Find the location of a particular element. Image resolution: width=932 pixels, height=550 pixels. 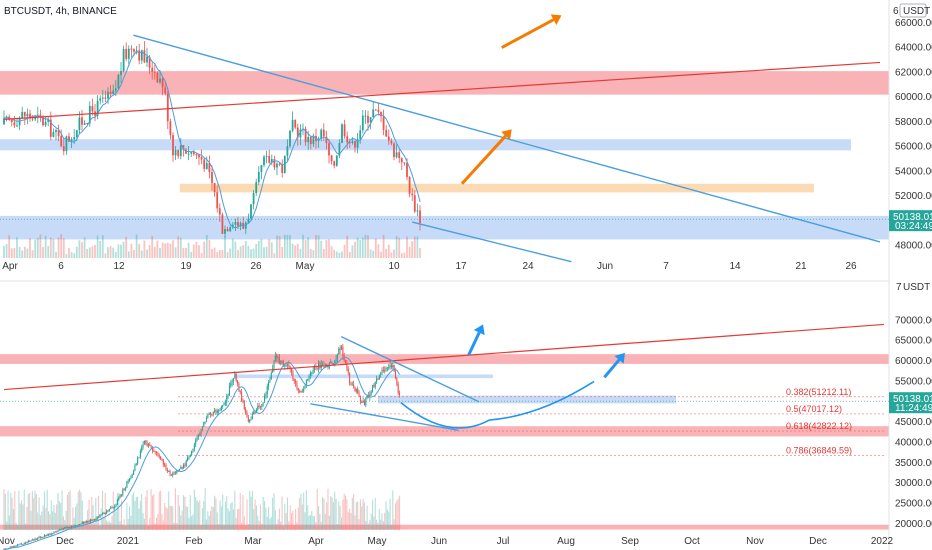

p2-x-tick-label-14: 2022 is located at coordinates (882, 541).